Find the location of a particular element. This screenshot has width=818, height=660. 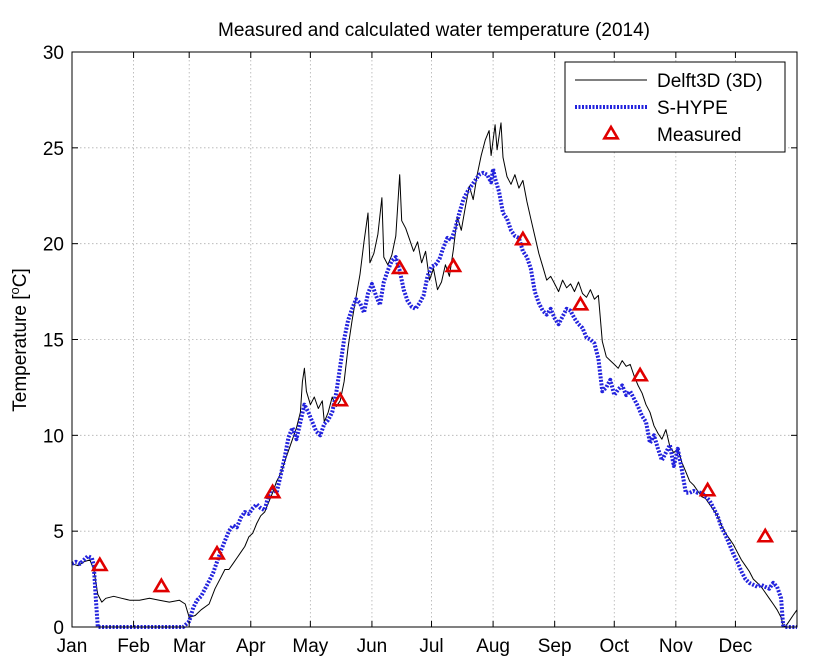

x-tick-label: Oct is located at coordinates (614, 646).